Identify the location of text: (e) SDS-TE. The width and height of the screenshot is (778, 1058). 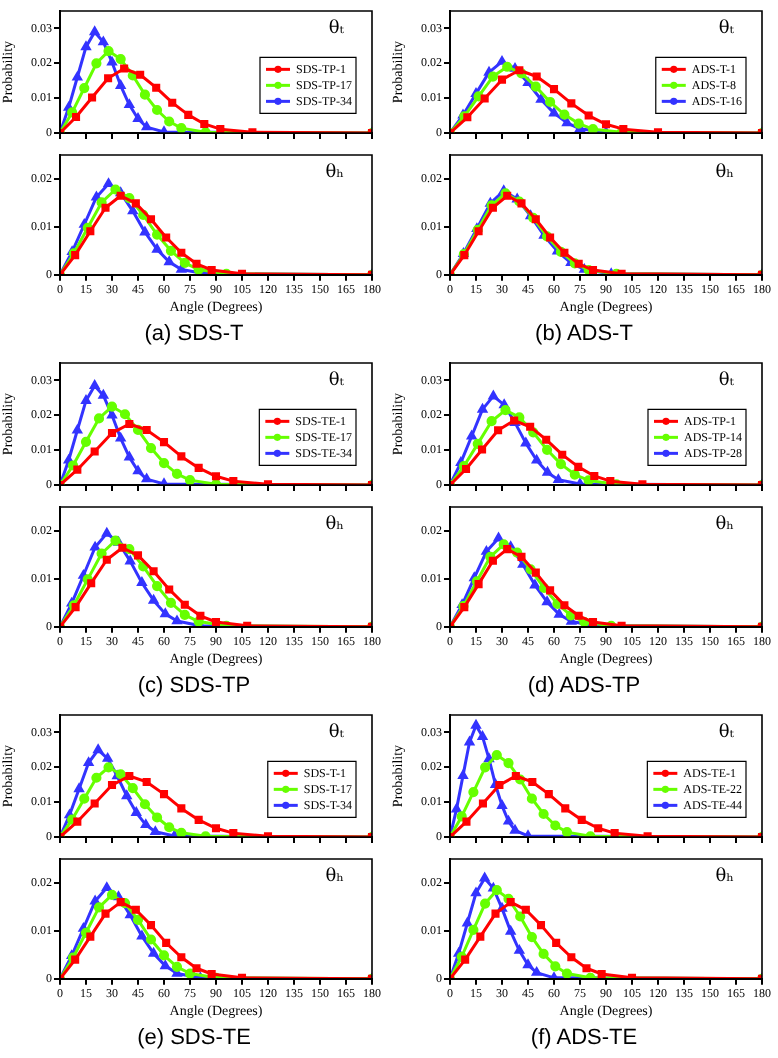
(194, 1039).